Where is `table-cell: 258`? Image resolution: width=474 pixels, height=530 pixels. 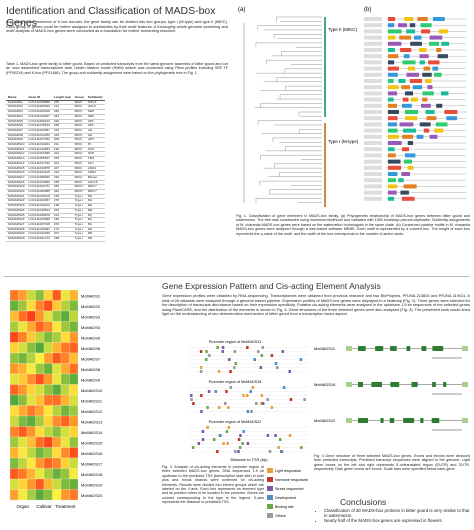 table-cell: 258 is located at coordinates (62, 126).